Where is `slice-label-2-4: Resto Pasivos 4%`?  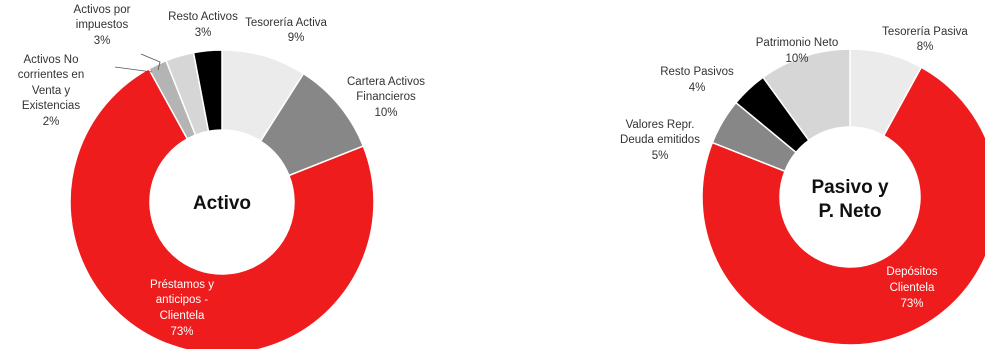
slice-label-2-4: Resto Pasivos 4% is located at coordinates (697, 80).